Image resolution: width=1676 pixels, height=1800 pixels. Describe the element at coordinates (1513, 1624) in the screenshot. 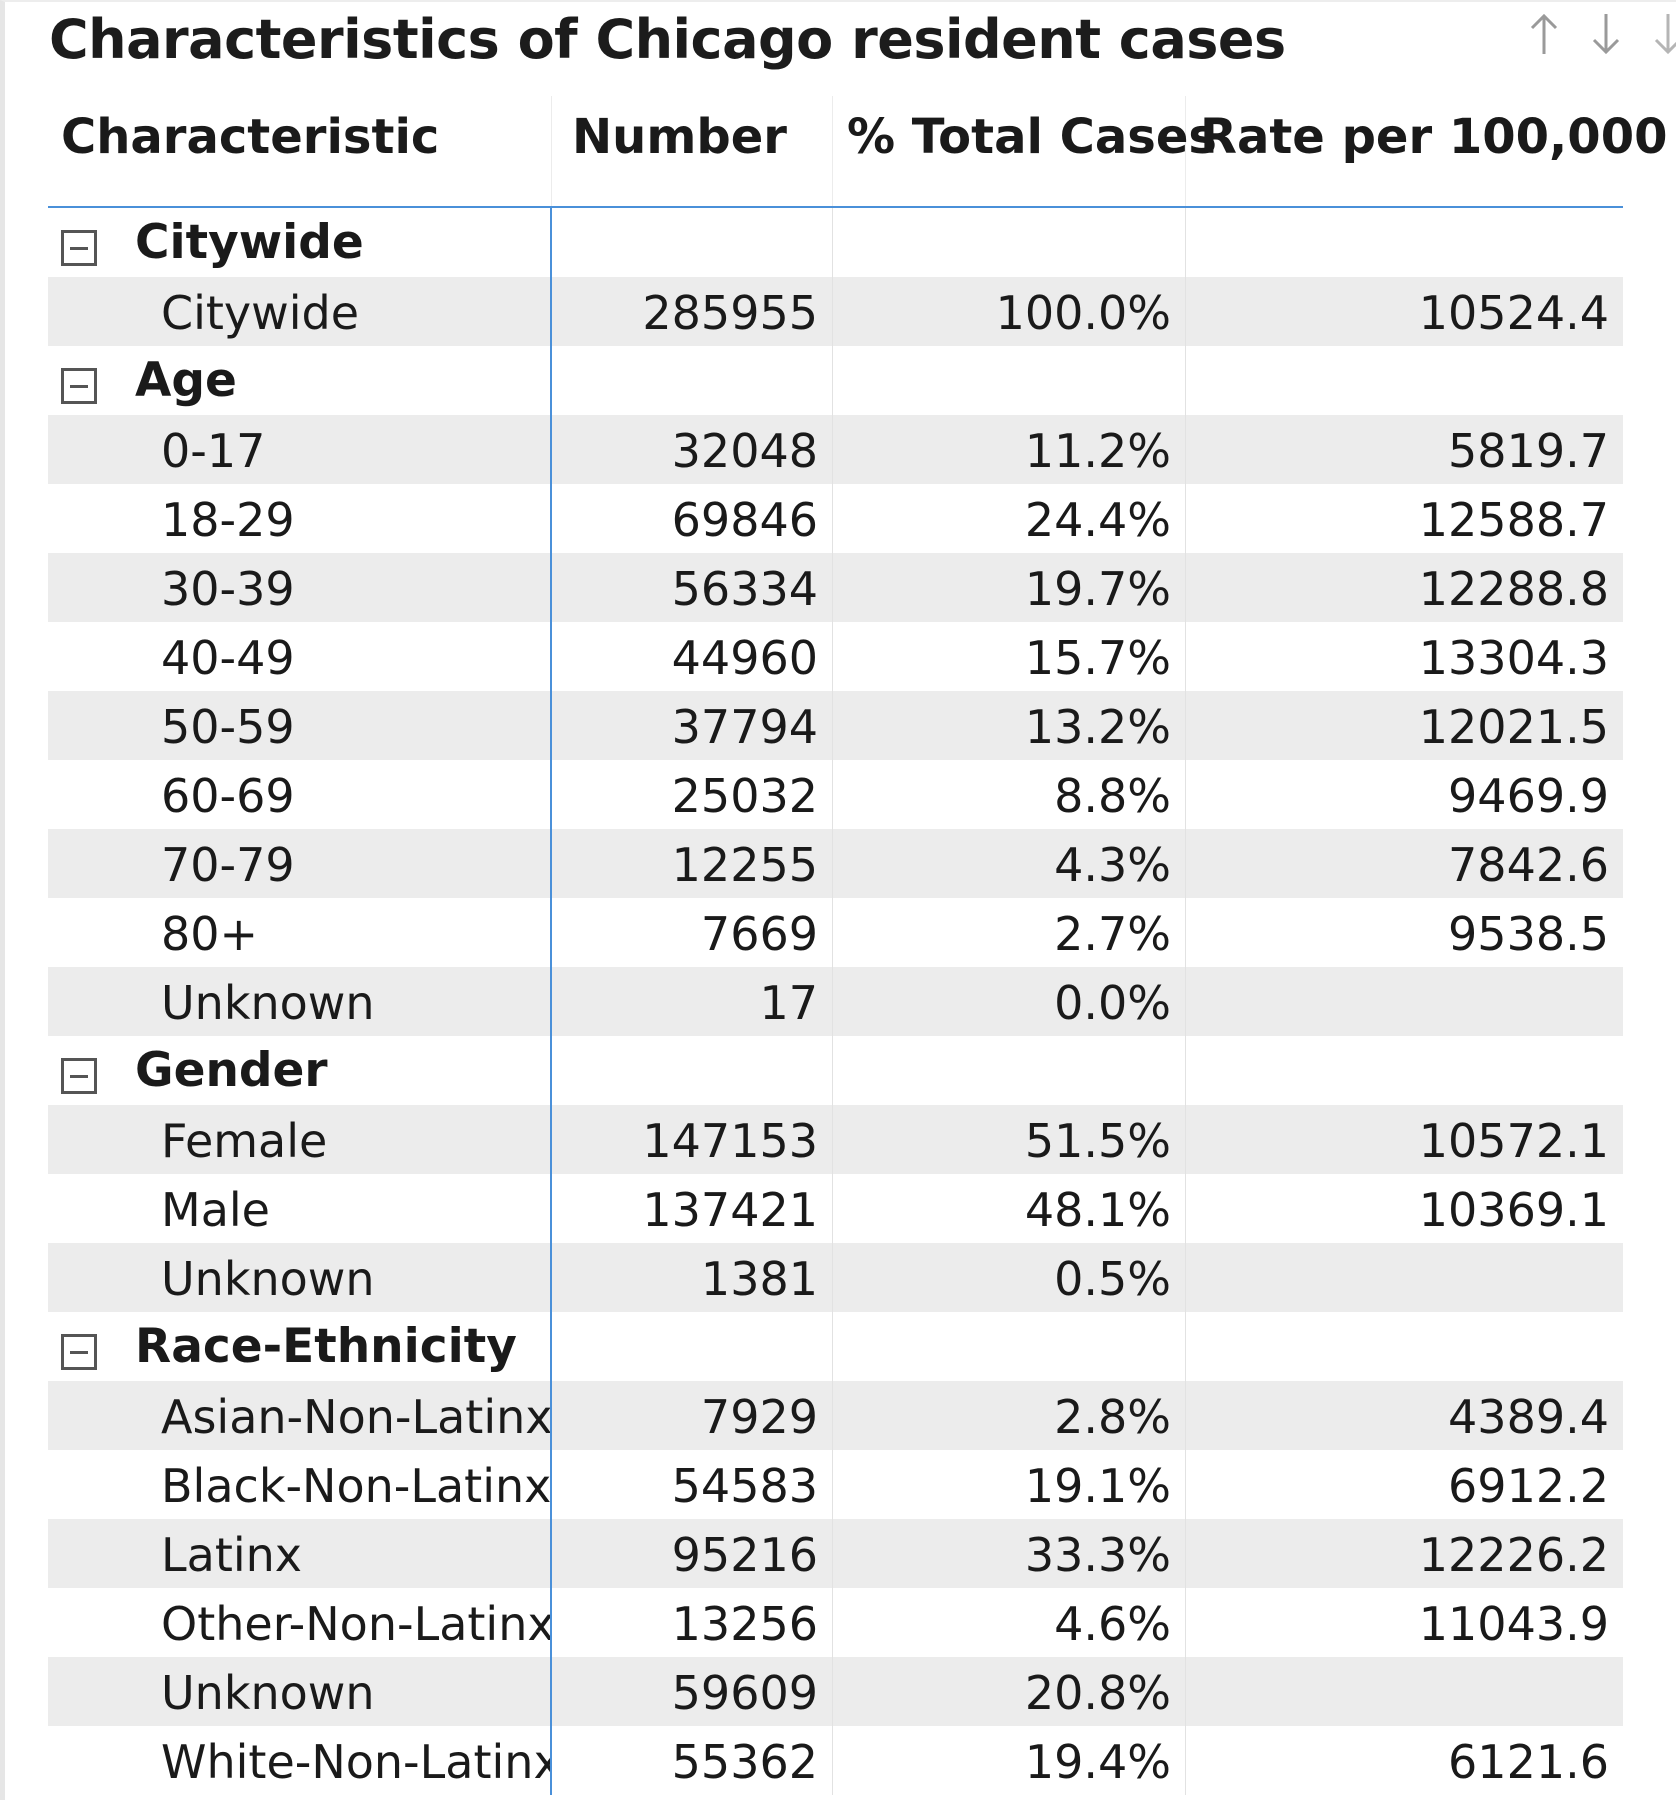

I see `rate-cell: 11043.9` at that location.